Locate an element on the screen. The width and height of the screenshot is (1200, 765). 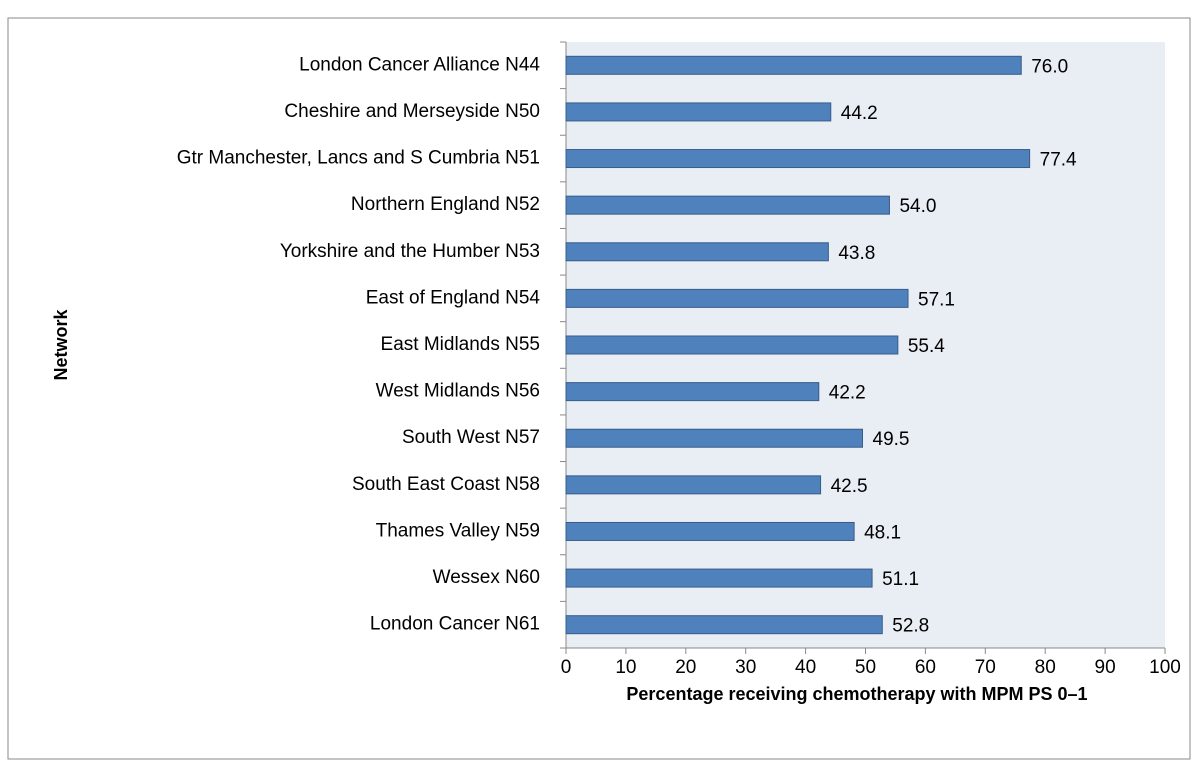
value-label: 49.5 is located at coordinates (891, 439).